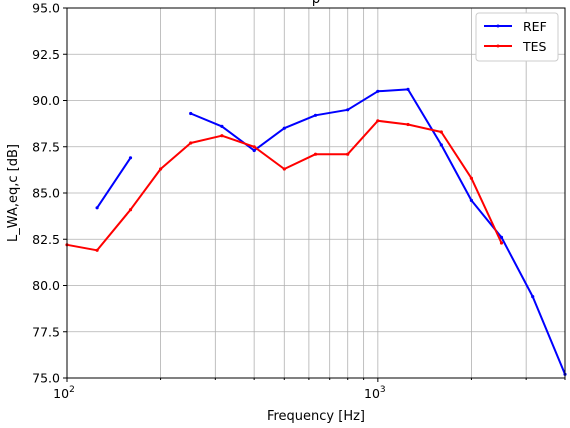 The height and width of the screenshot is (428, 570). Describe the element at coordinates (46, 54) in the screenshot. I see `y-tick-label: 92.5` at that location.